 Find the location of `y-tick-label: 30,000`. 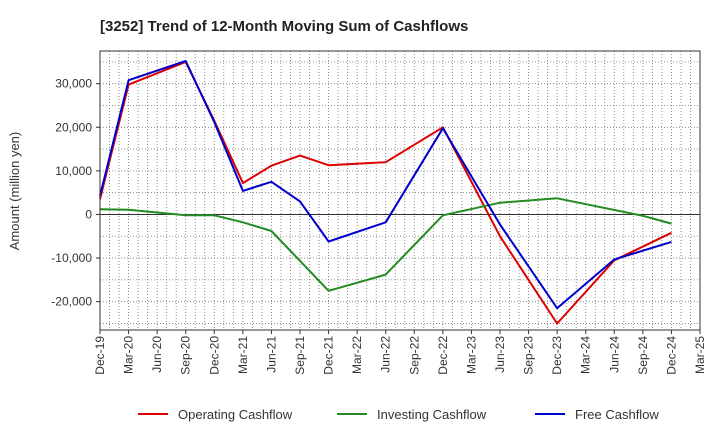

y-tick-label: 30,000 is located at coordinates (73, 84).